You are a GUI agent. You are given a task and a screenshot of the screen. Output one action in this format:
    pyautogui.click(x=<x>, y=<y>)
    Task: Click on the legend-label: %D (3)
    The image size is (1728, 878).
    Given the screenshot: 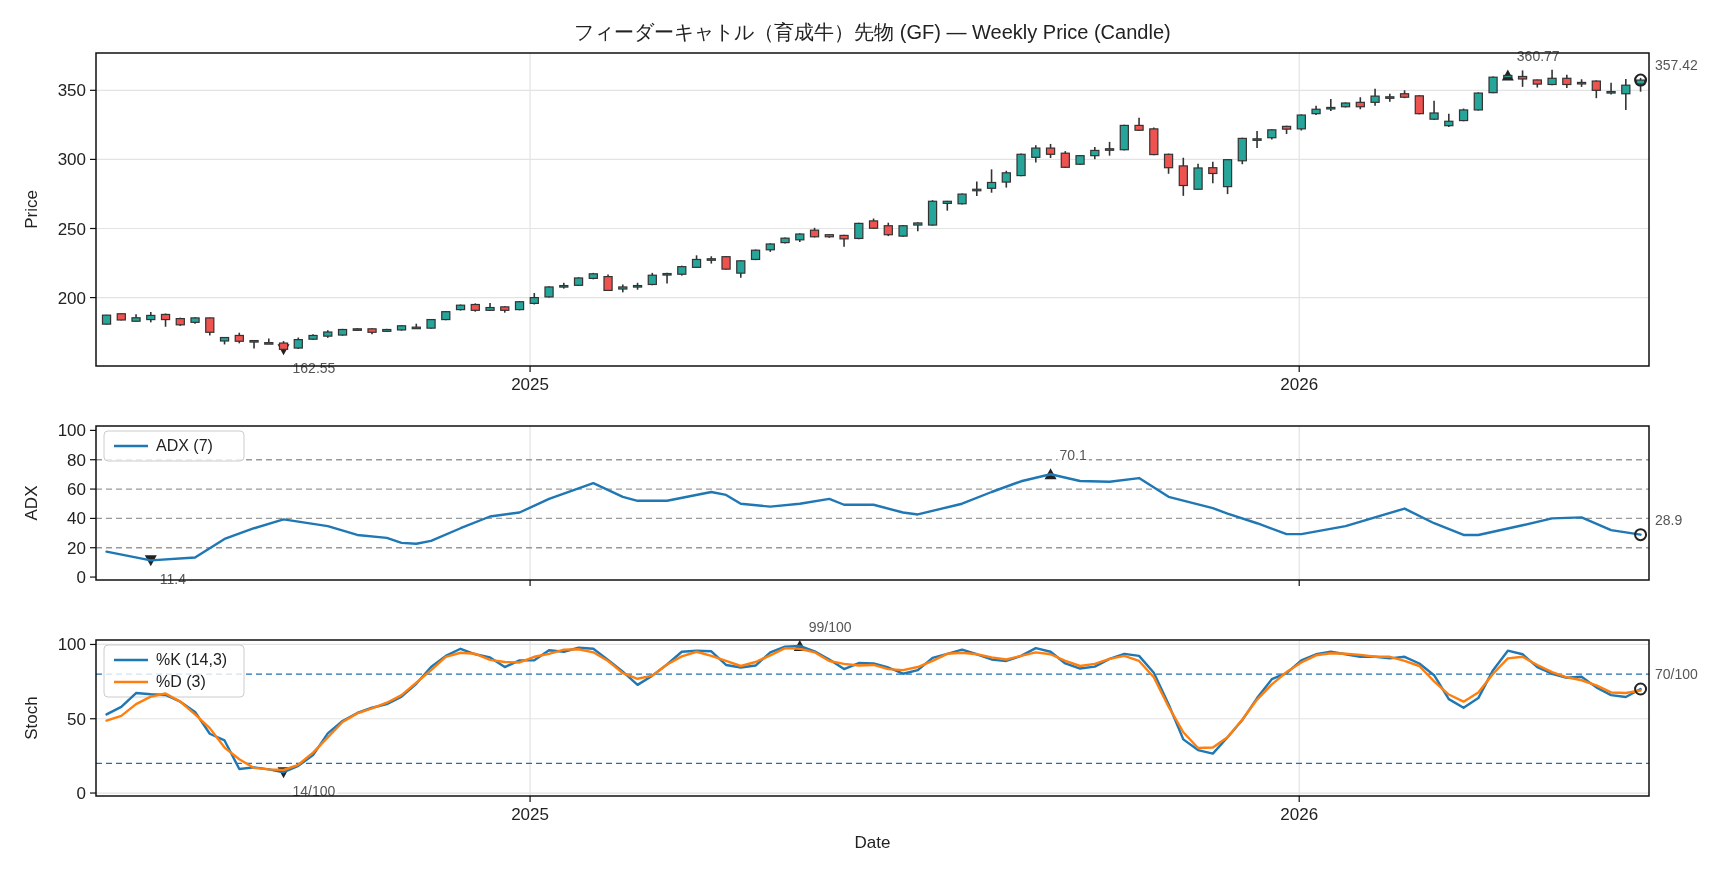 What is the action you would take?
    pyautogui.click(x=181, y=681)
    